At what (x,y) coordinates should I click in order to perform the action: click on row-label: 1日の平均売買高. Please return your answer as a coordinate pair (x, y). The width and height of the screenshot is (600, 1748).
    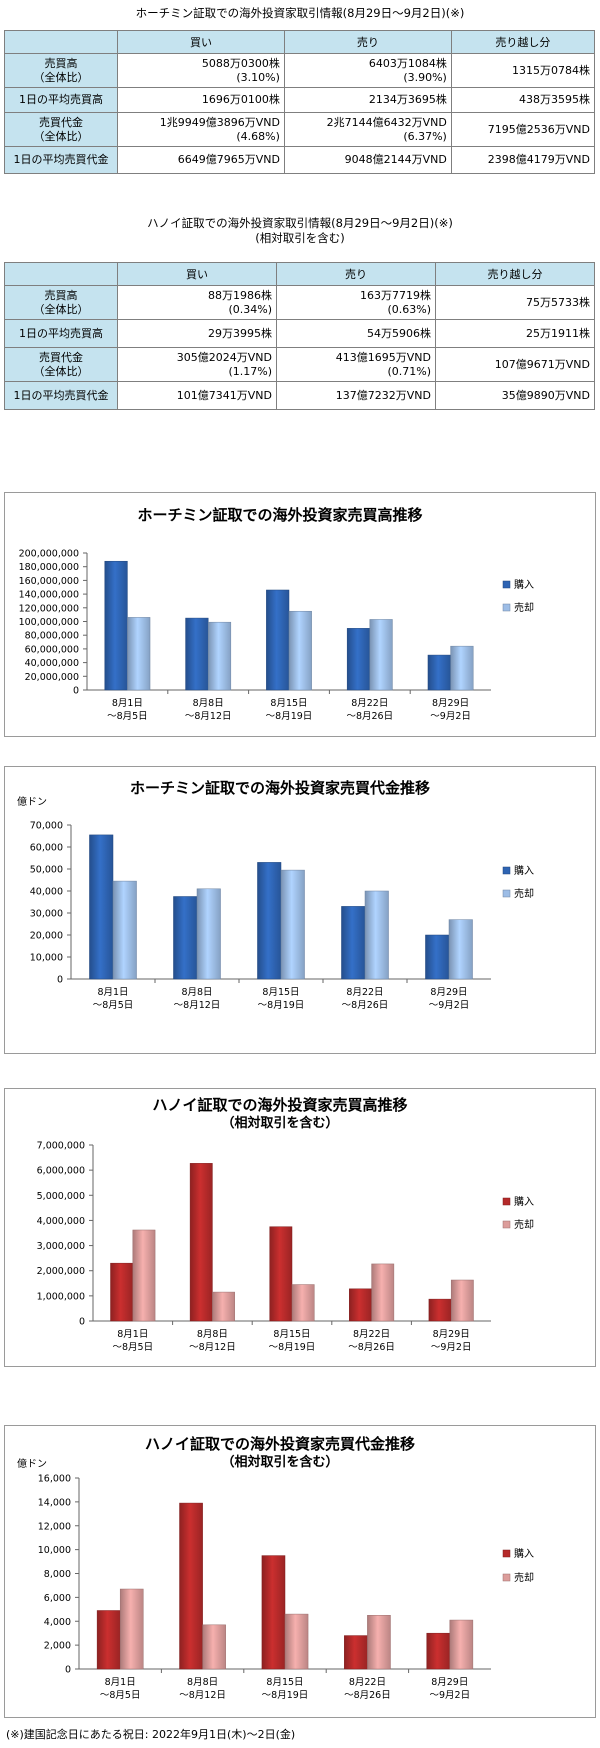
    Looking at the image, I should click on (61, 100).